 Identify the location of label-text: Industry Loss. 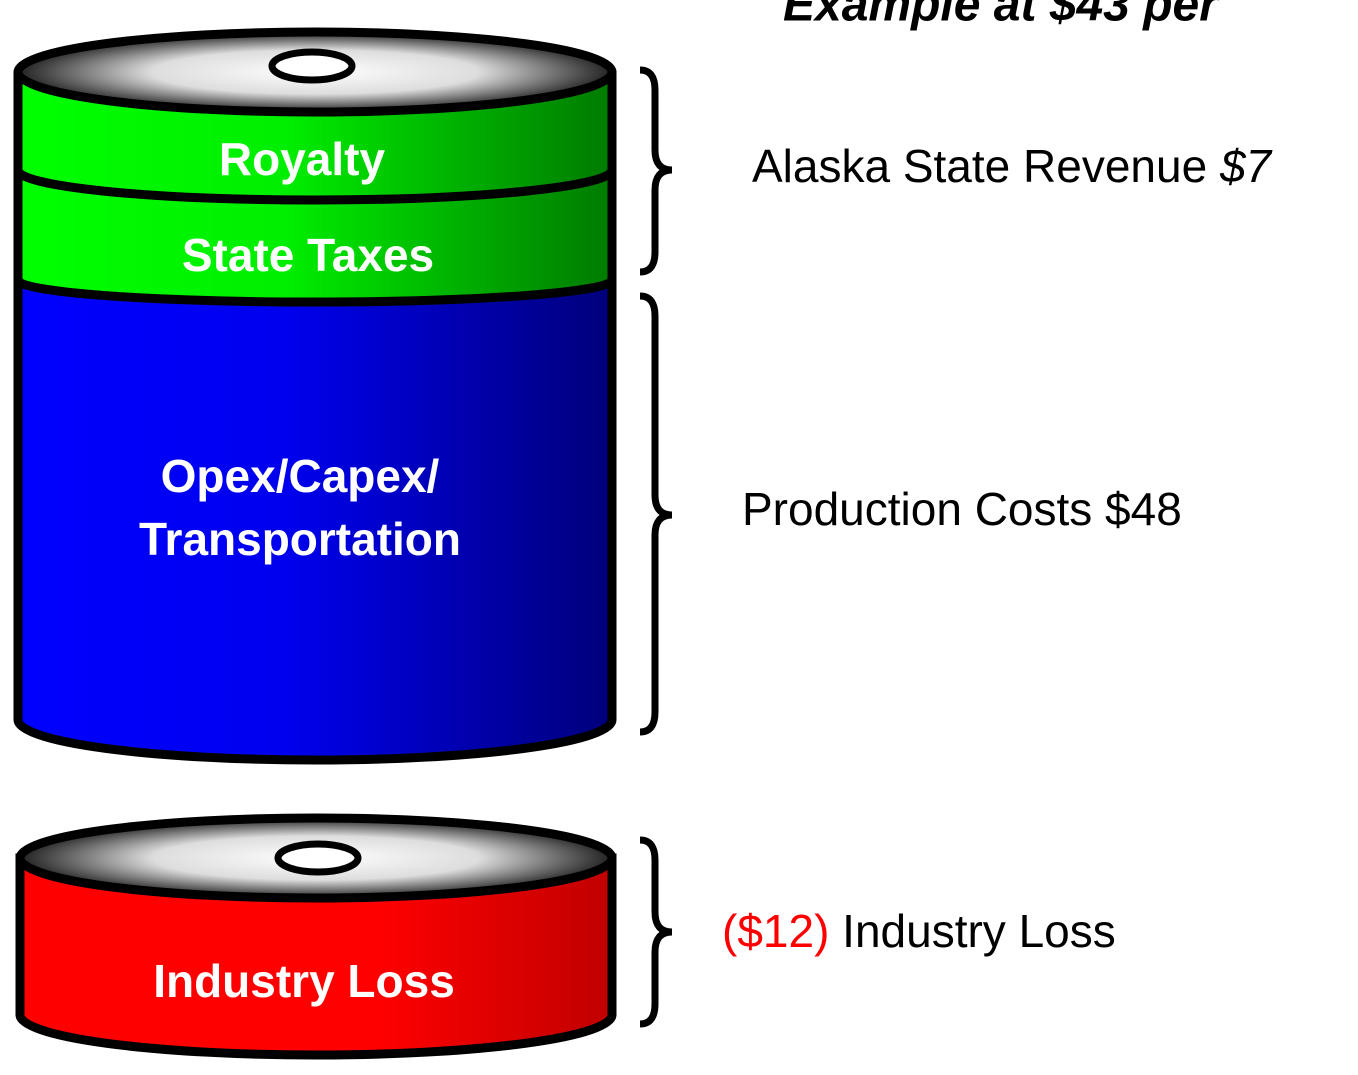
(972, 931).